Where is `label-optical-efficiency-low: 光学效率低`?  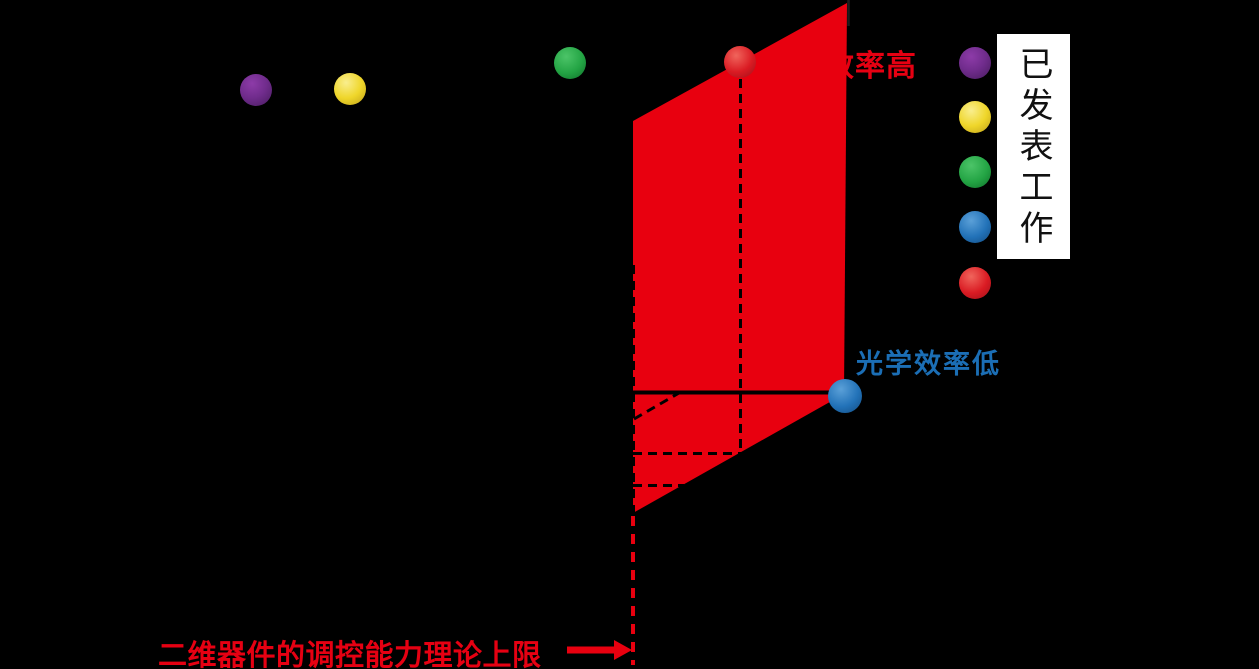 label-optical-efficiency-low: 光学效率低 is located at coordinates (928, 364).